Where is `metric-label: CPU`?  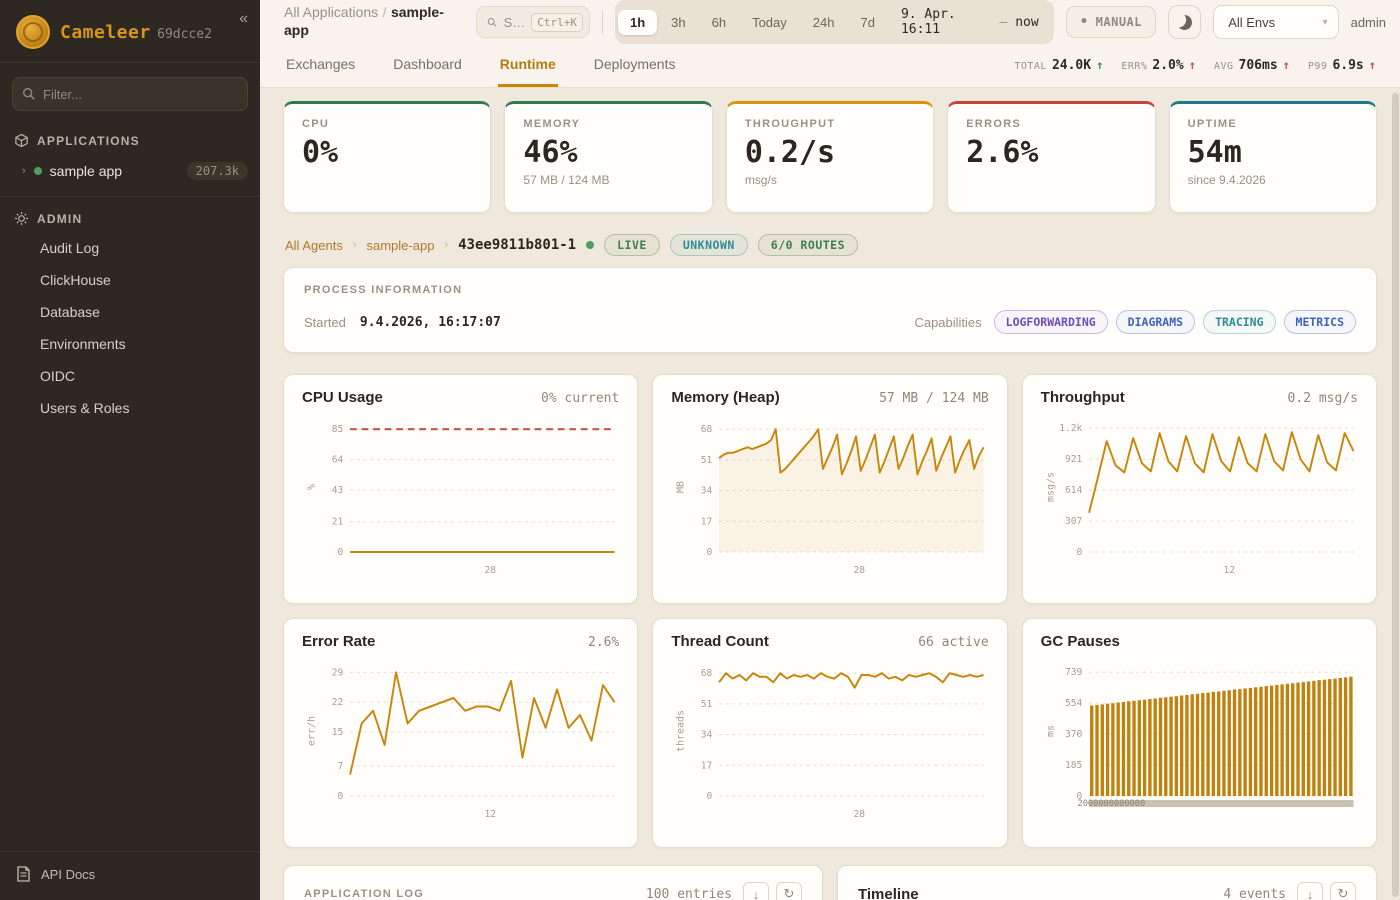 metric-label: CPU is located at coordinates (316, 124).